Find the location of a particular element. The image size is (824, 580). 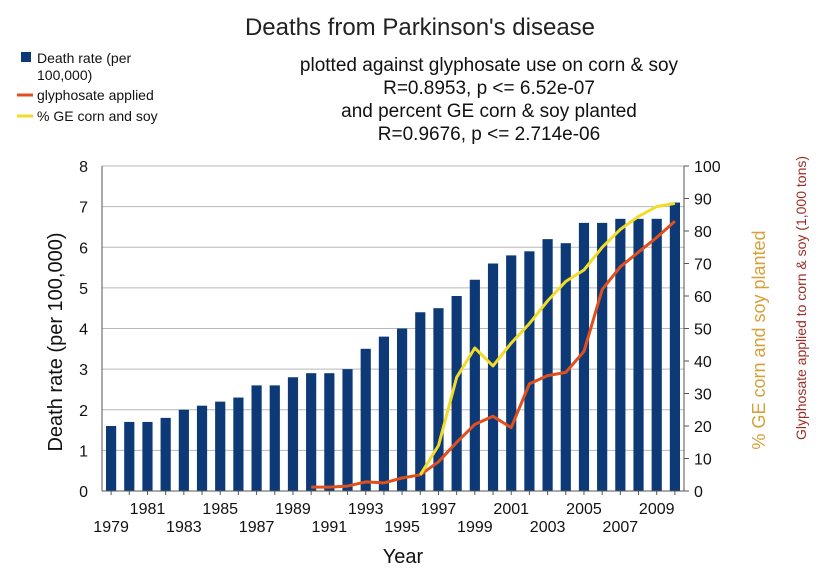

bar-1998 is located at coordinates (456, 393).